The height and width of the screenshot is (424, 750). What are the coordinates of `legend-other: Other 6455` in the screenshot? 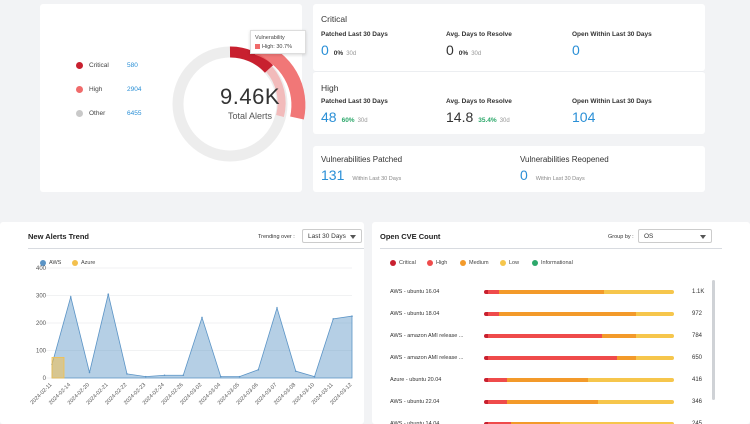 It's located at (108, 113).